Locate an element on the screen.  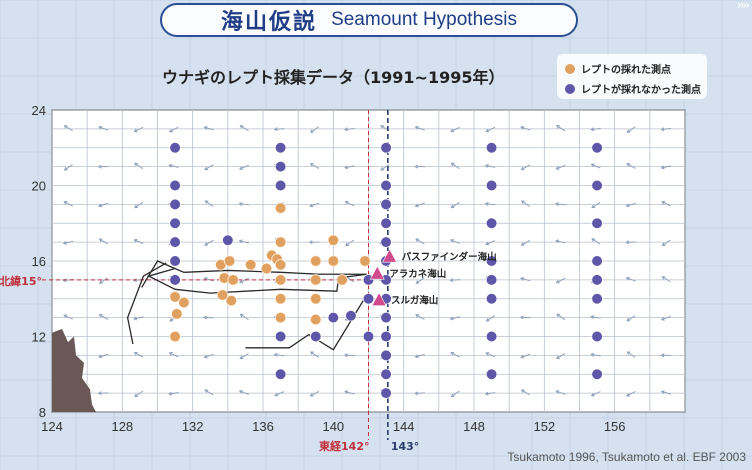
legend-item-not-caught: レプトが採れなかった測点 is located at coordinates (633, 88).